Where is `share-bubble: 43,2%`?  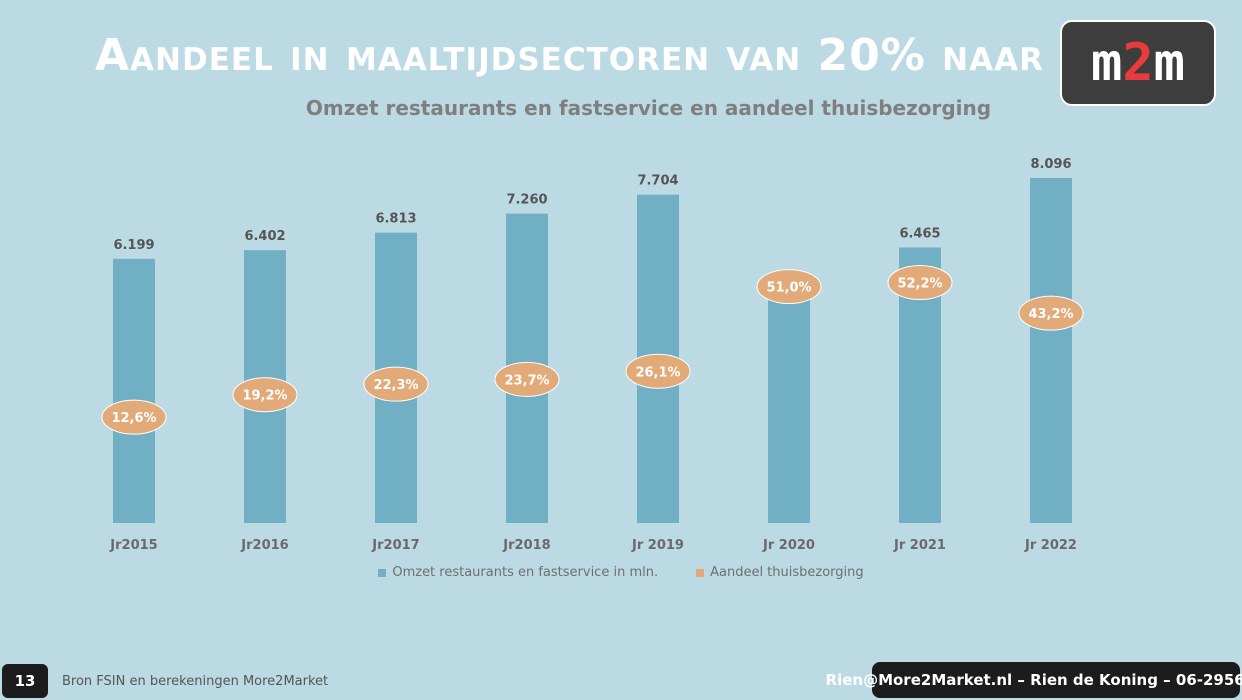
share-bubble: 43,2% is located at coordinates (1051, 313).